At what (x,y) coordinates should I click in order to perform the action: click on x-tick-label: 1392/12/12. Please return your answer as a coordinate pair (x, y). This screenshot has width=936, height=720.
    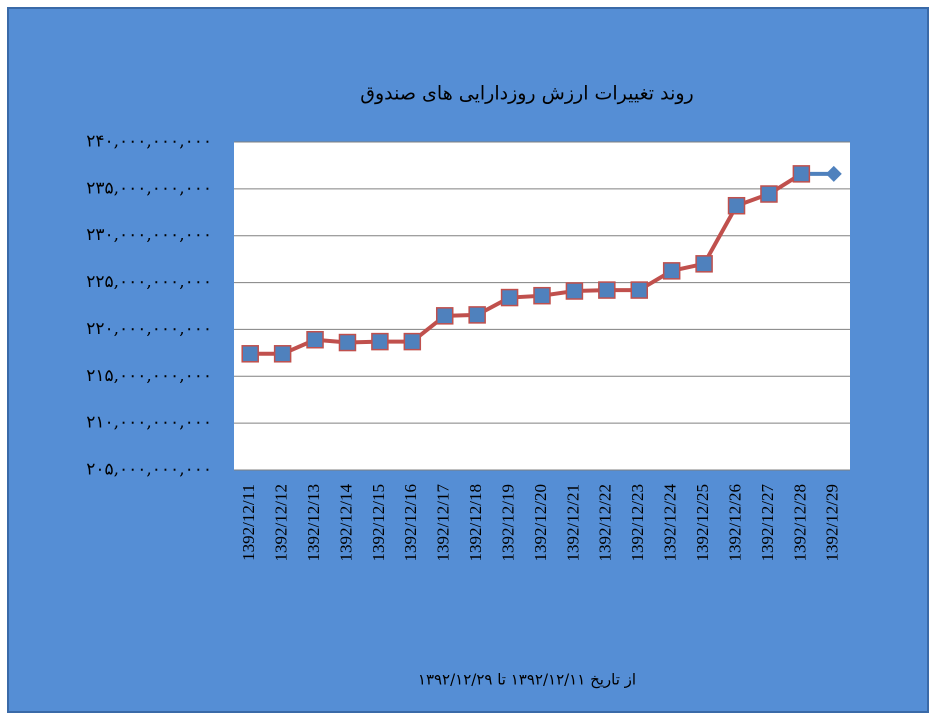
    Looking at the image, I should click on (281, 522).